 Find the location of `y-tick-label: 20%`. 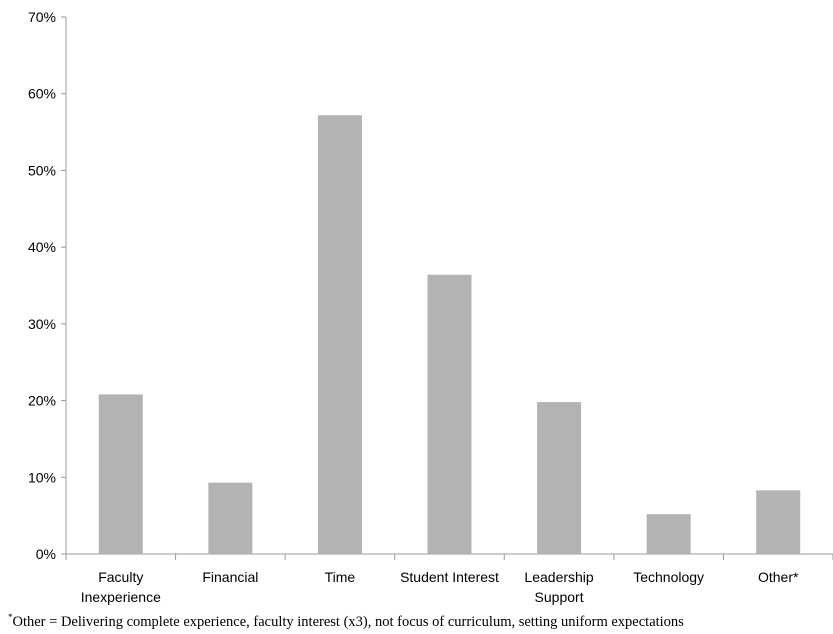

y-tick-label: 20% is located at coordinates (42, 401).